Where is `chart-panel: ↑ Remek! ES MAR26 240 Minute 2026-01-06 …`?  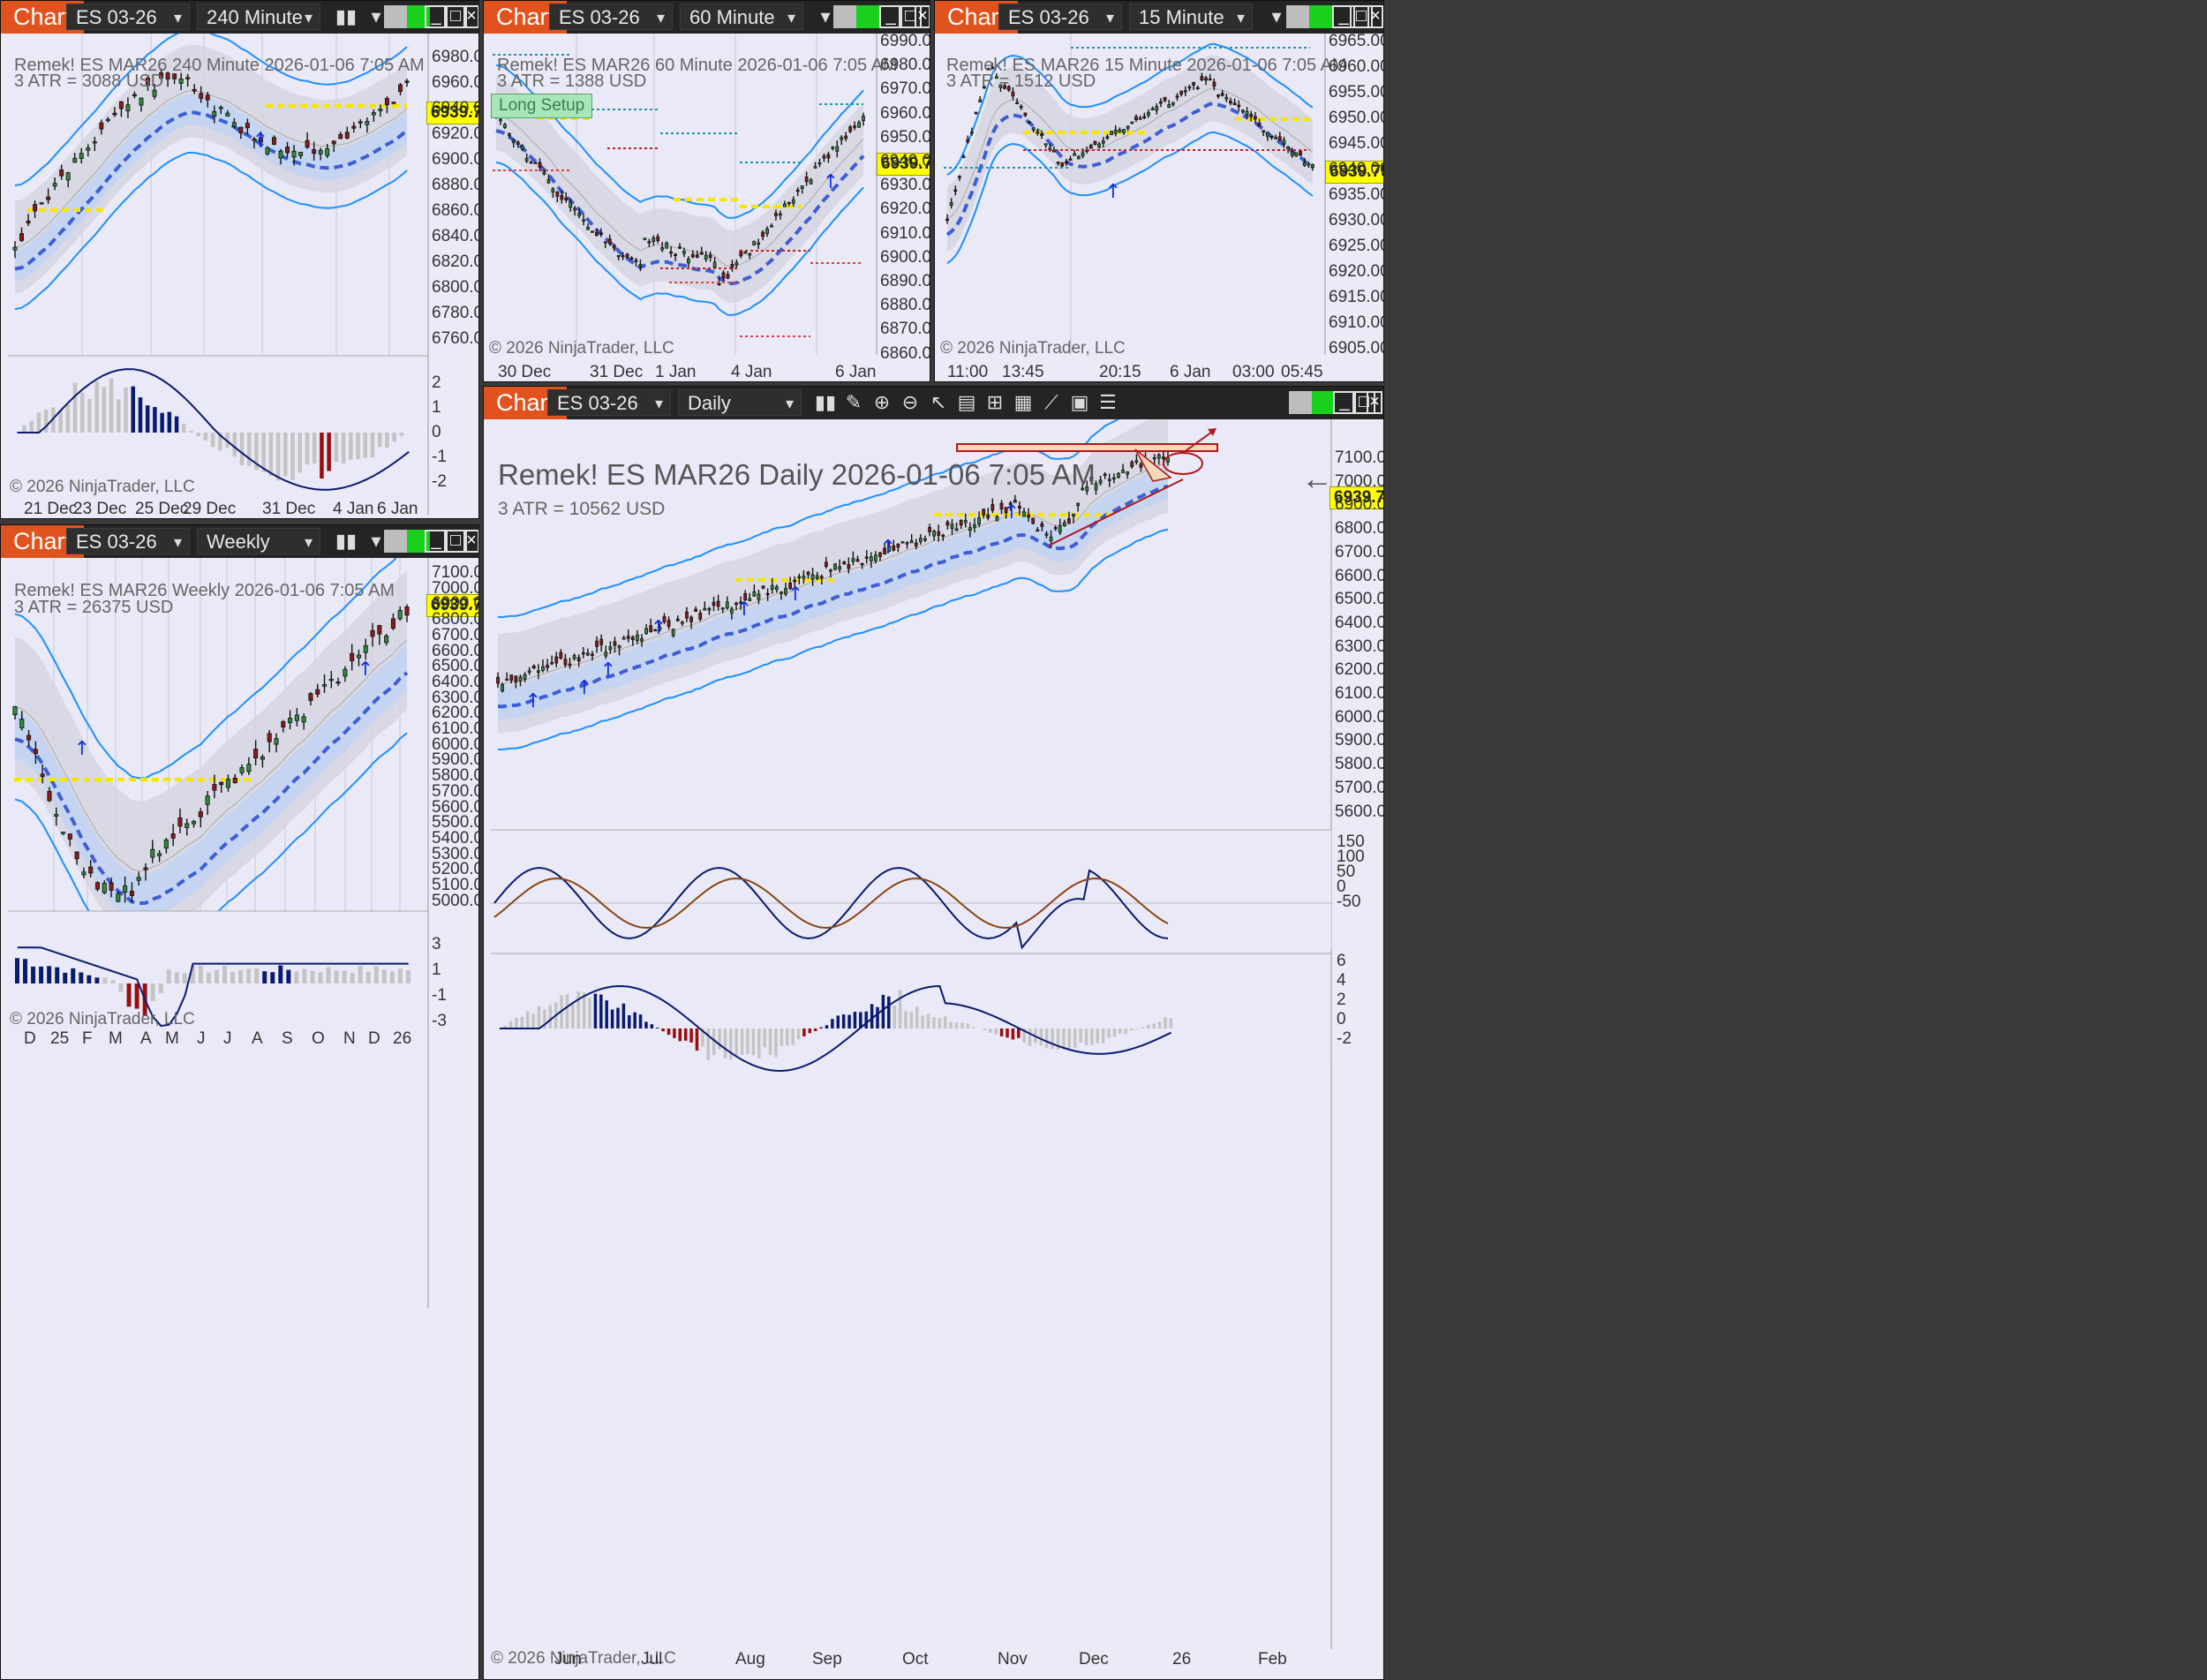 chart-panel: ↑ Remek! ES MAR26 240 Minute 2026-01-06 … is located at coordinates (240, 276).